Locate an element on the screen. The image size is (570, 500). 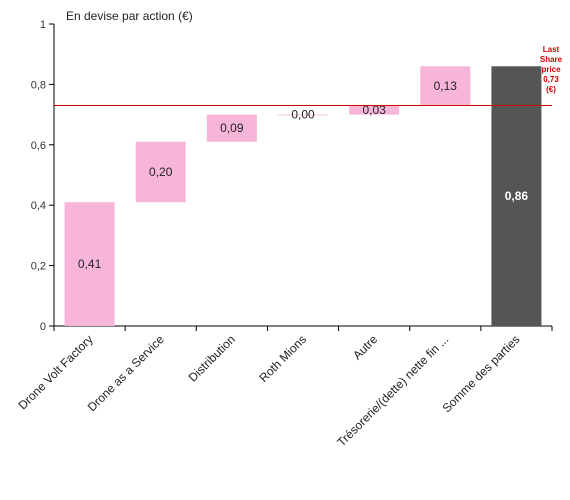
bar-value-label: 0,41 is located at coordinates (90, 264).